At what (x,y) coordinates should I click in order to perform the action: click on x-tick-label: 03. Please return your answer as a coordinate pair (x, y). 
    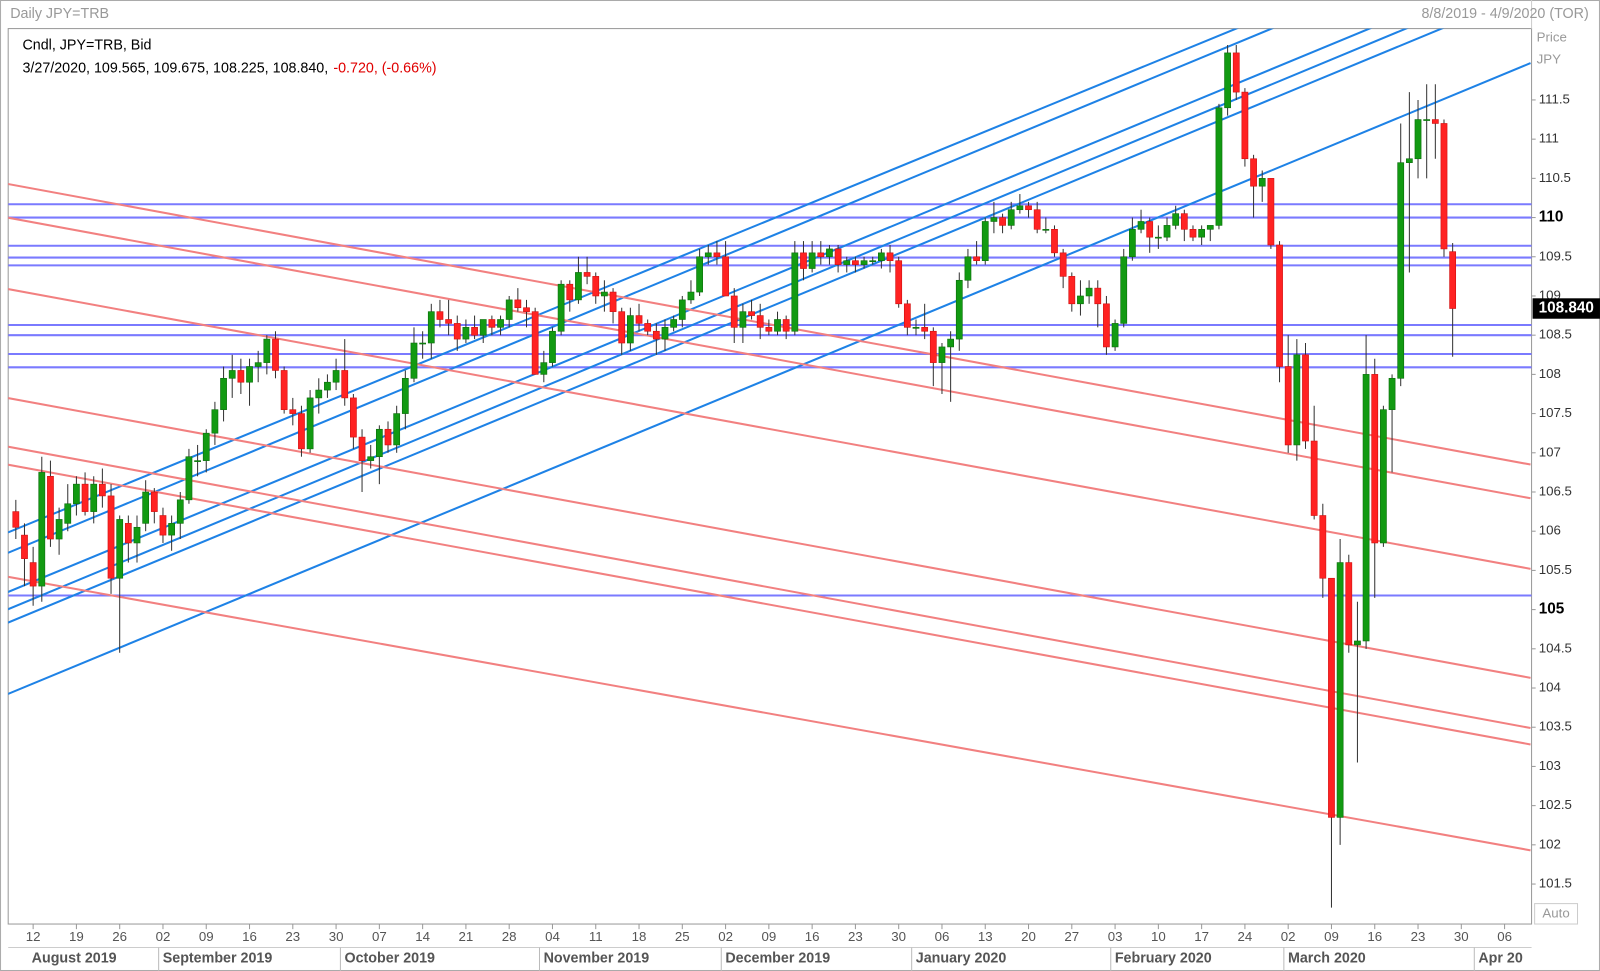
    Looking at the image, I should click on (1115, 936).